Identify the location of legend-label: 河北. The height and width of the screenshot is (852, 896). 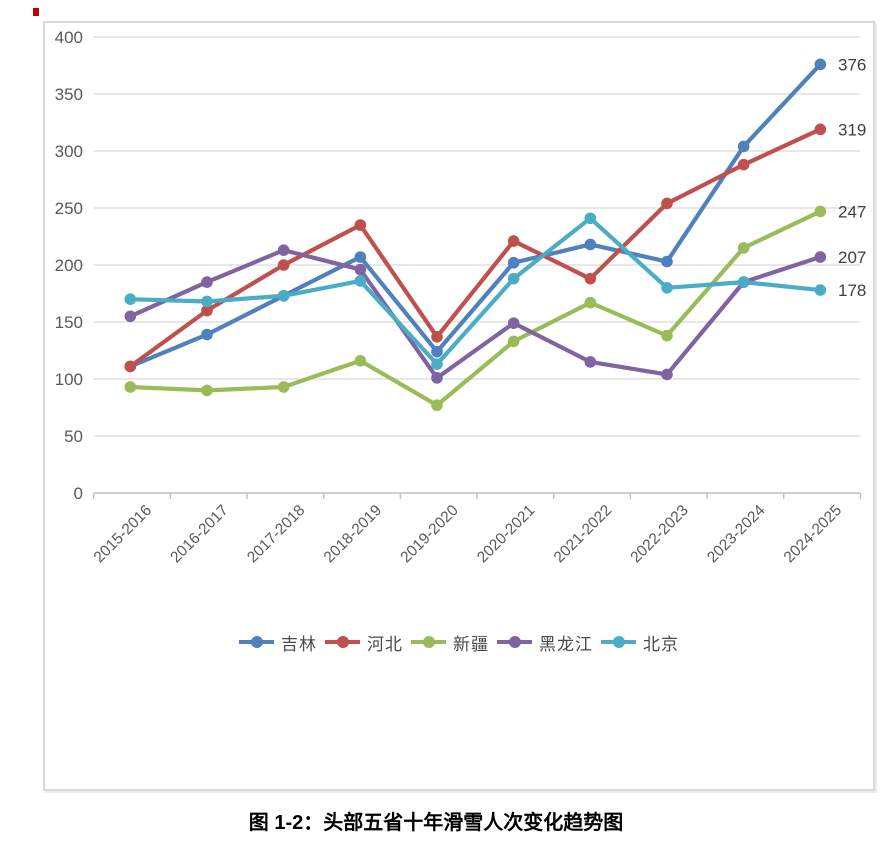
(385, 644).